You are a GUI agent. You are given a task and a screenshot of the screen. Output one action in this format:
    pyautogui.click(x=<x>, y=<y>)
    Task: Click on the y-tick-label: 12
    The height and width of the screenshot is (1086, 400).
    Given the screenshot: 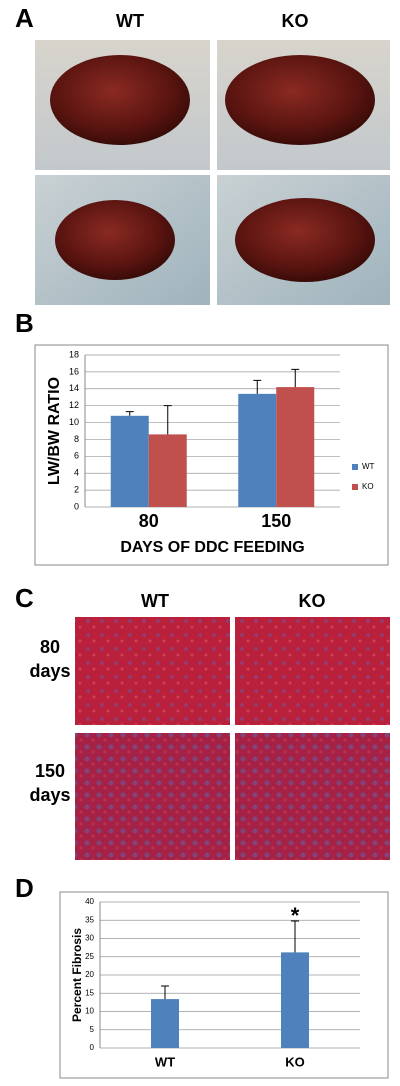 What is the action you would take?
    pyautogui.click(x=74, y=405)
    